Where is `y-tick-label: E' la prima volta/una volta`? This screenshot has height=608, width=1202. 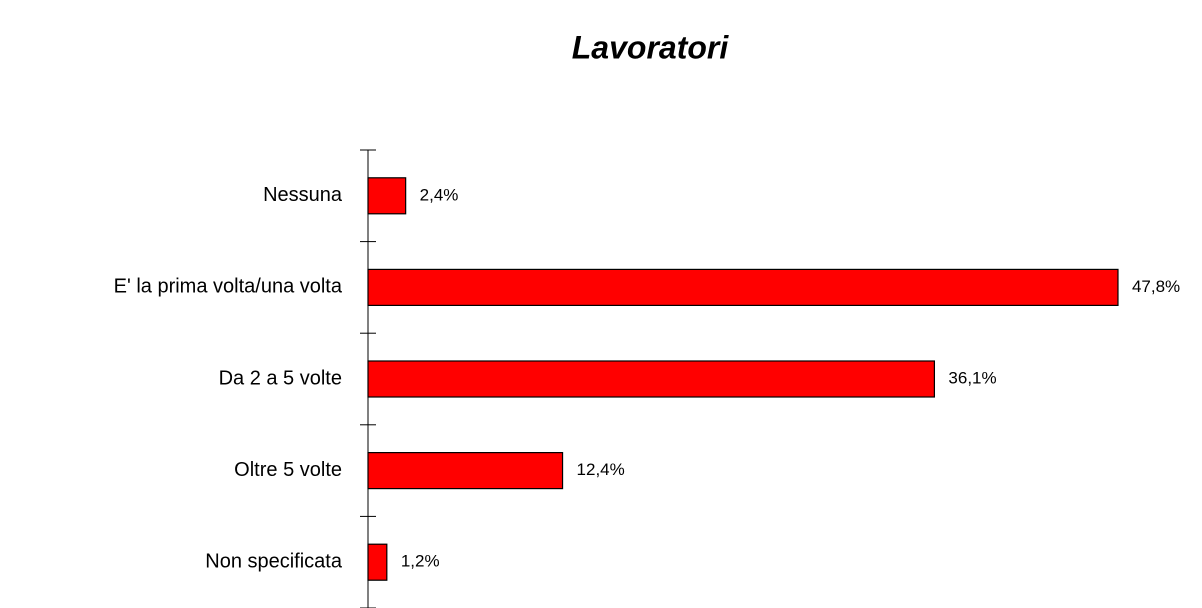
y-tick-label: E' la prima volta/una volta is located at coordinates (228, 287).